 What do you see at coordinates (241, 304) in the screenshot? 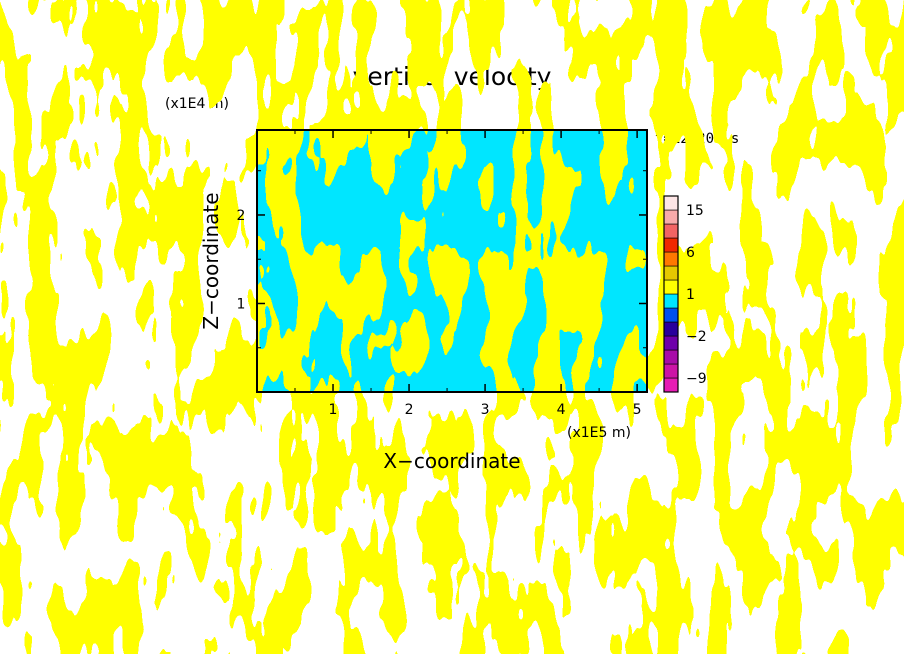
I see `y-tick-label: 1` at bounding box center [241, 304].